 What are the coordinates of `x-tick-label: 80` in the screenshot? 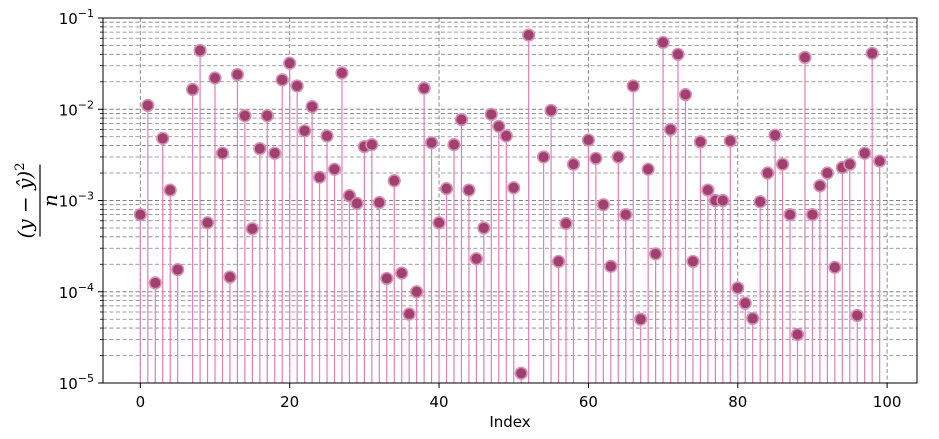 It's located at (737, 402).